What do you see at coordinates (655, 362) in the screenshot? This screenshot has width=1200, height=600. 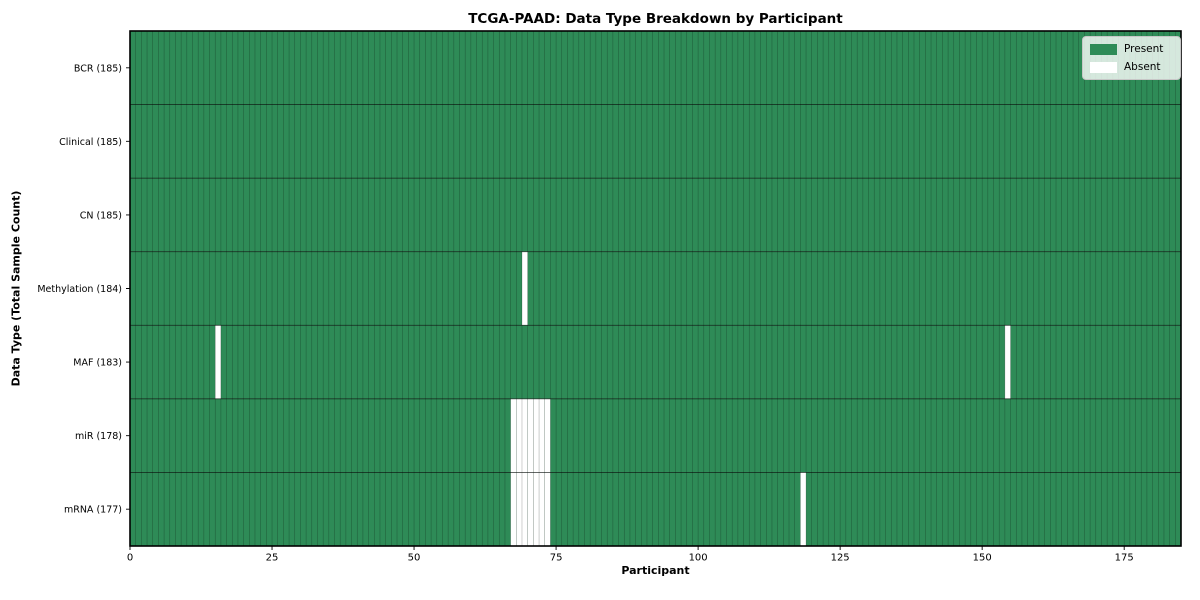 I see `row-band-MAF` at bounding box center [655, 362].